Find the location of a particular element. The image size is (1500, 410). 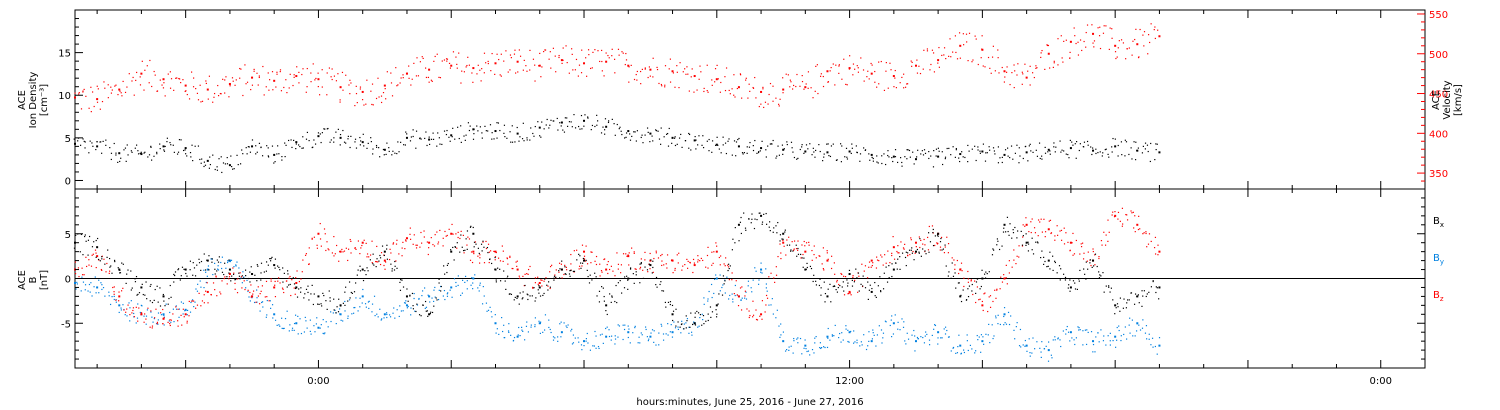

by-point is located at coordinates (274, 314).